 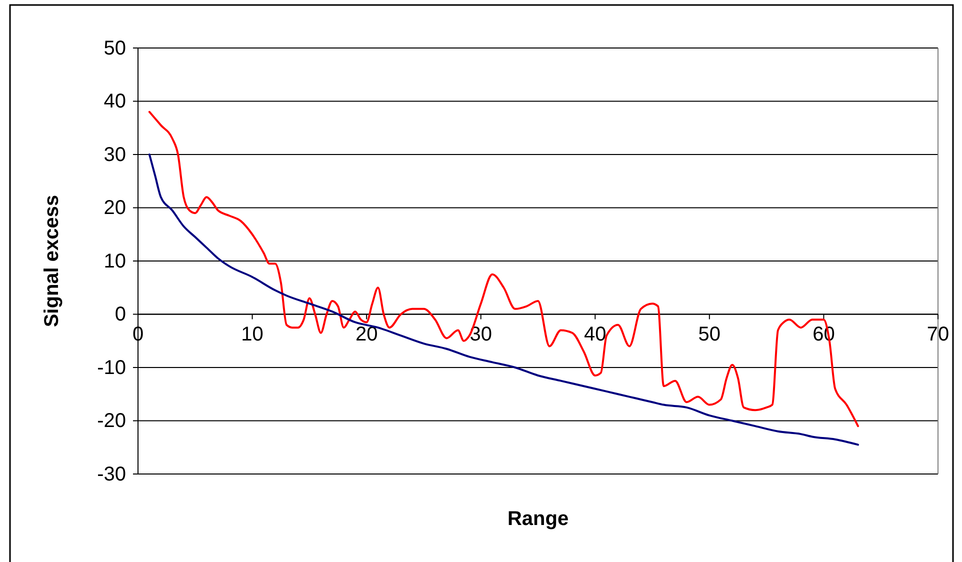 I want to click on y-tick-label: 0, so click(x=120, y=315).